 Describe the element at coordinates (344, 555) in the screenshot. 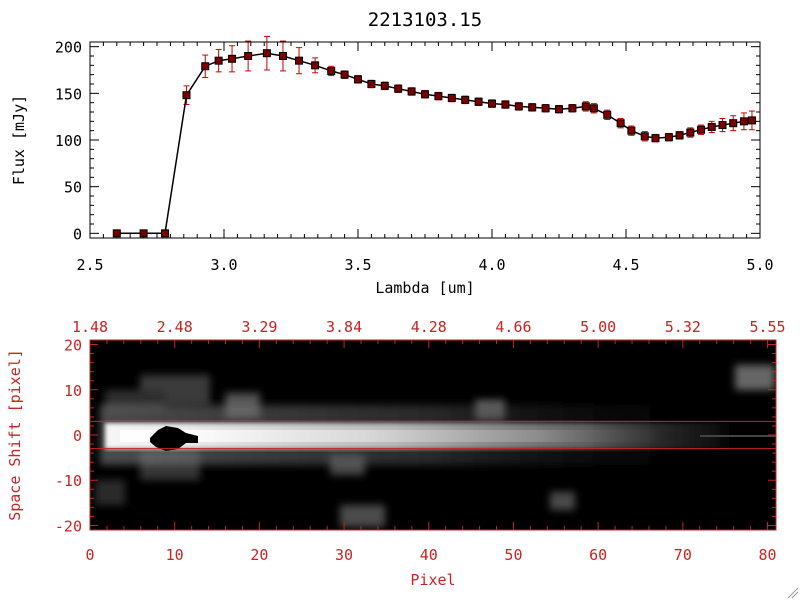

I see `pixel-tick-label: 30` at that location.